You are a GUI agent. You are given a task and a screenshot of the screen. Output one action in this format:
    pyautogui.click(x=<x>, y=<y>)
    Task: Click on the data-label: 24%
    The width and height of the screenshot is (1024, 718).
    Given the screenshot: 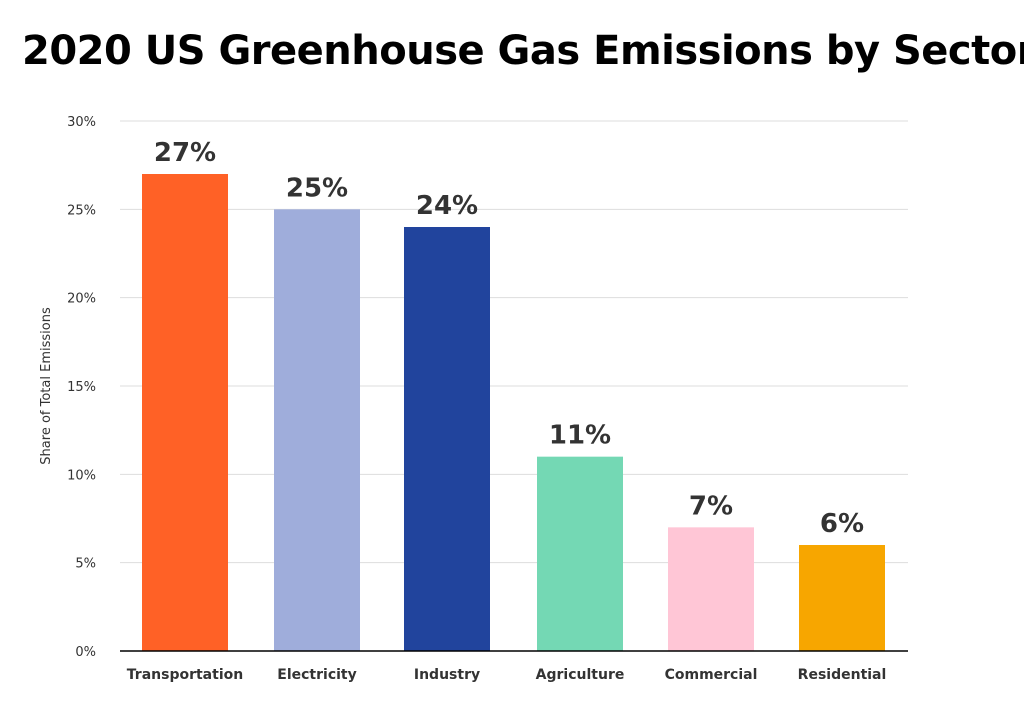 What is the action you would take?
    pyautogui.click(x=447, y=206)
    